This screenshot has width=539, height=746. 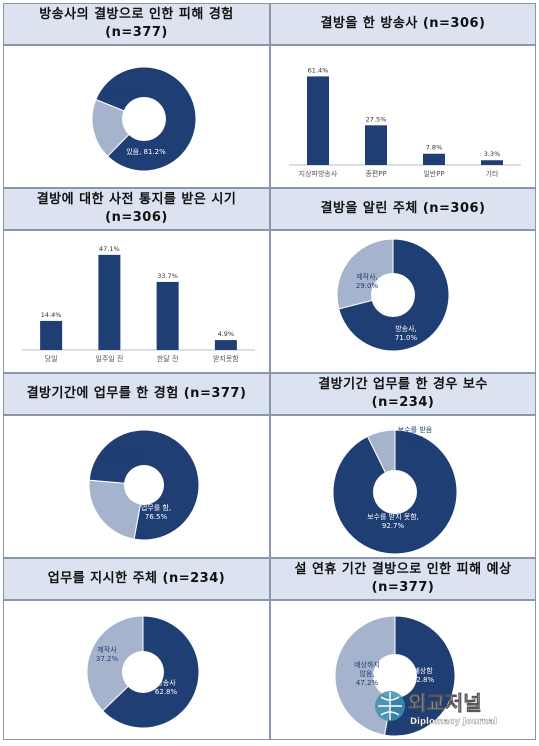 What do you see at coordinates (136, 199) in the screenshot?
I see `panel-3-title: 결방에 대한 사전 통지를 받은 시기` at bounding box center [136, 199].